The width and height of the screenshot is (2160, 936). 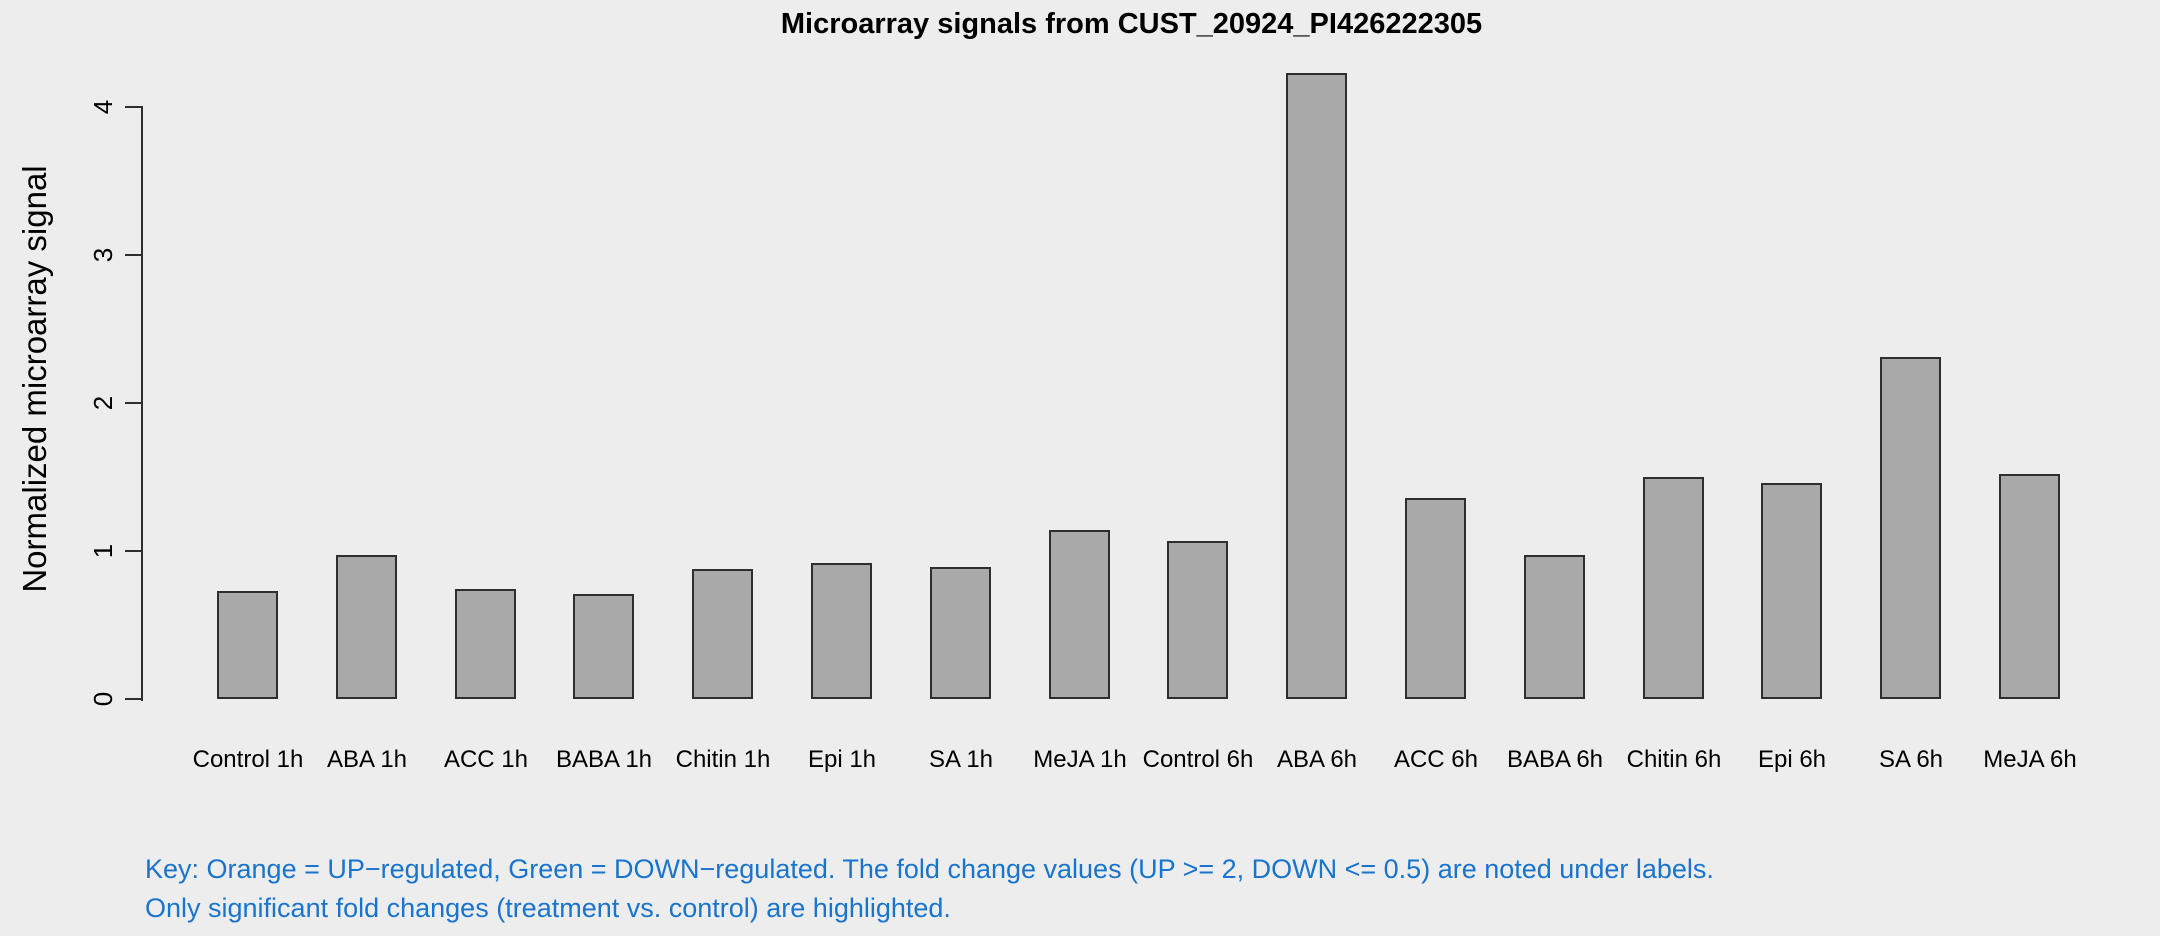 I want to click on bar-control-6h, so click(x=1197, y=620).